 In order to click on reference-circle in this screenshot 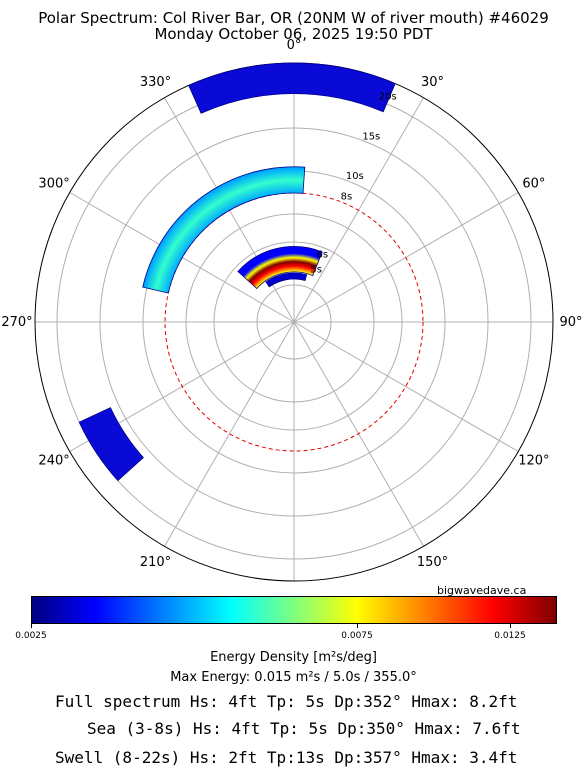, I will do `click(294, 322)`.